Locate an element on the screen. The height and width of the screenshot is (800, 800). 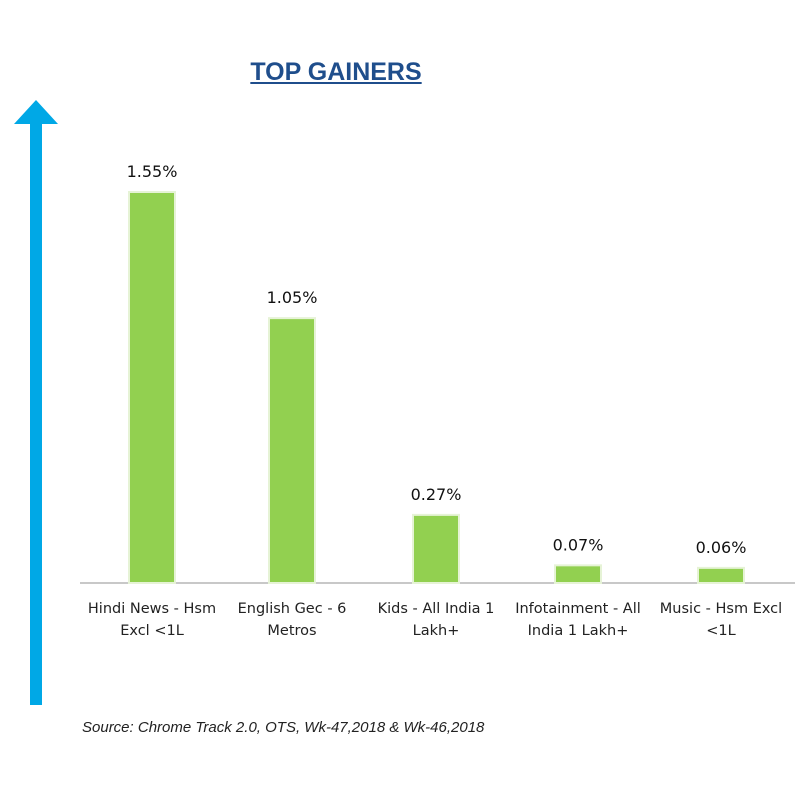
category-label-2-line-1: English Gec - 6 is located at coordinates (292, 609).